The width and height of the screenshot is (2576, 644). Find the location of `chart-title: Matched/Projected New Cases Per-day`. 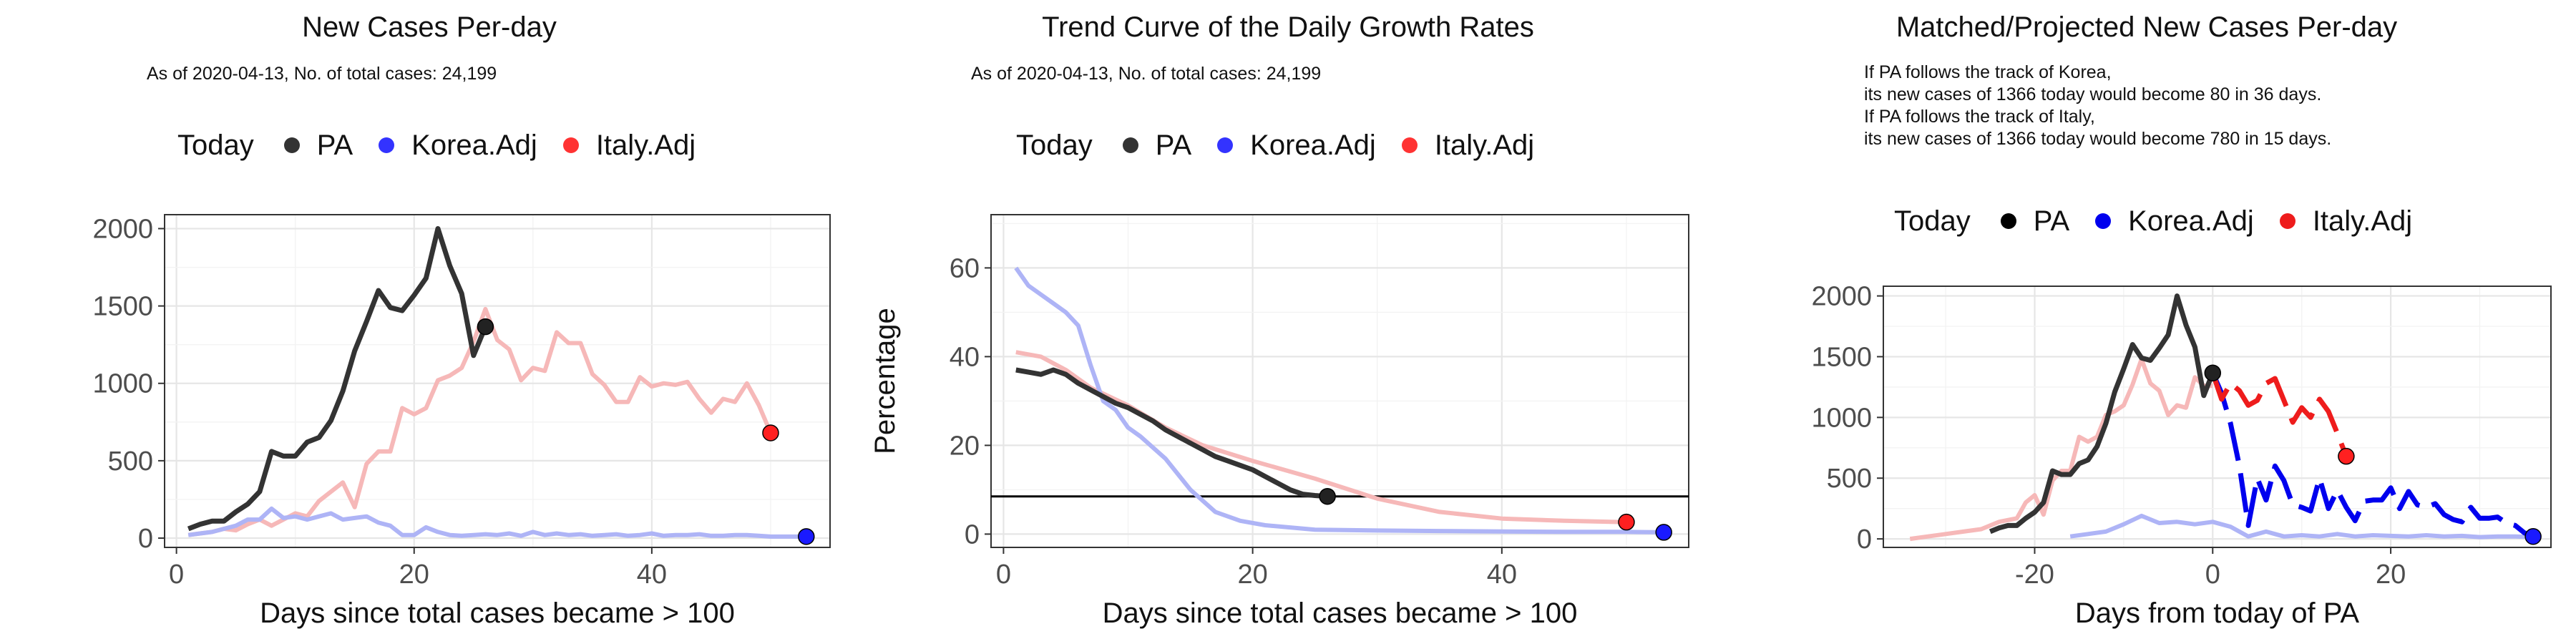

chart-title: Matched/Projected New Cases Per-day is located at coordinates (2147, 27).